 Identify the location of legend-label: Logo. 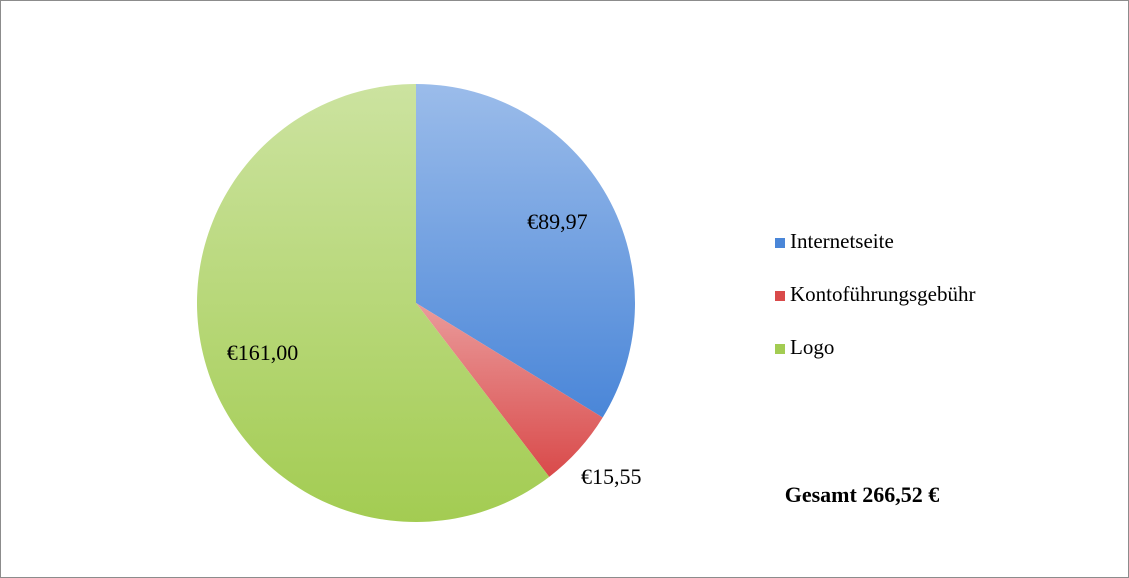
(812, 347).